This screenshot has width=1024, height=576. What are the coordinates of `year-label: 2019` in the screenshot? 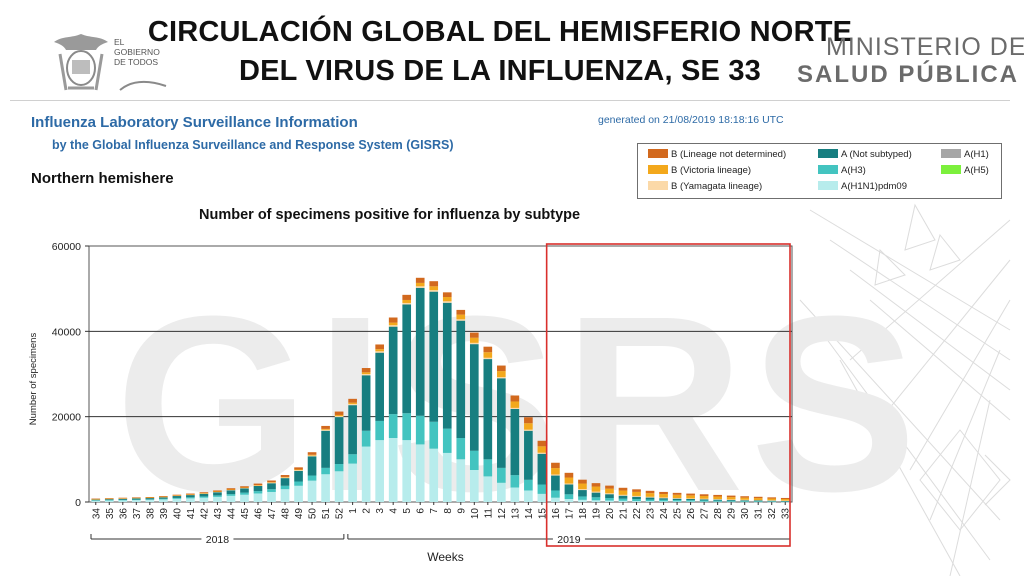 It's located at (569, 540).